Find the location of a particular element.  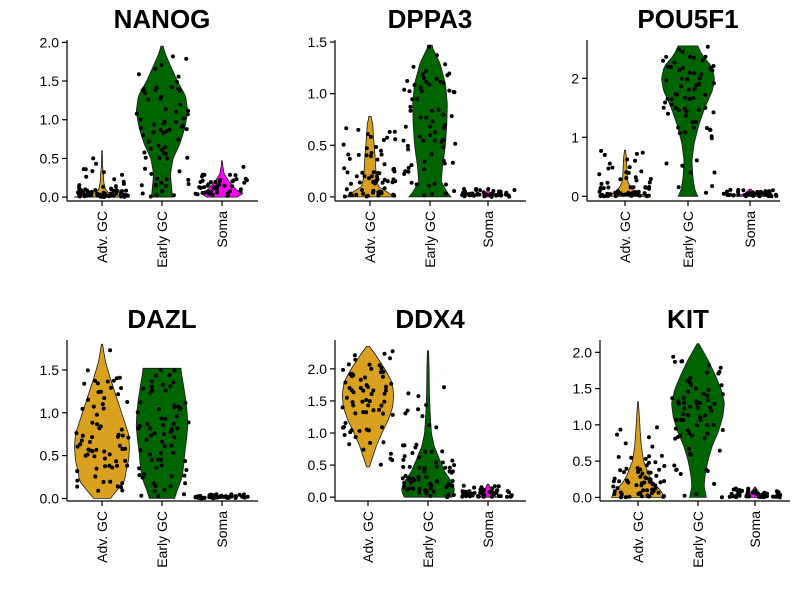

x-tick-label: Early GC is located at coordinates (430, 239).